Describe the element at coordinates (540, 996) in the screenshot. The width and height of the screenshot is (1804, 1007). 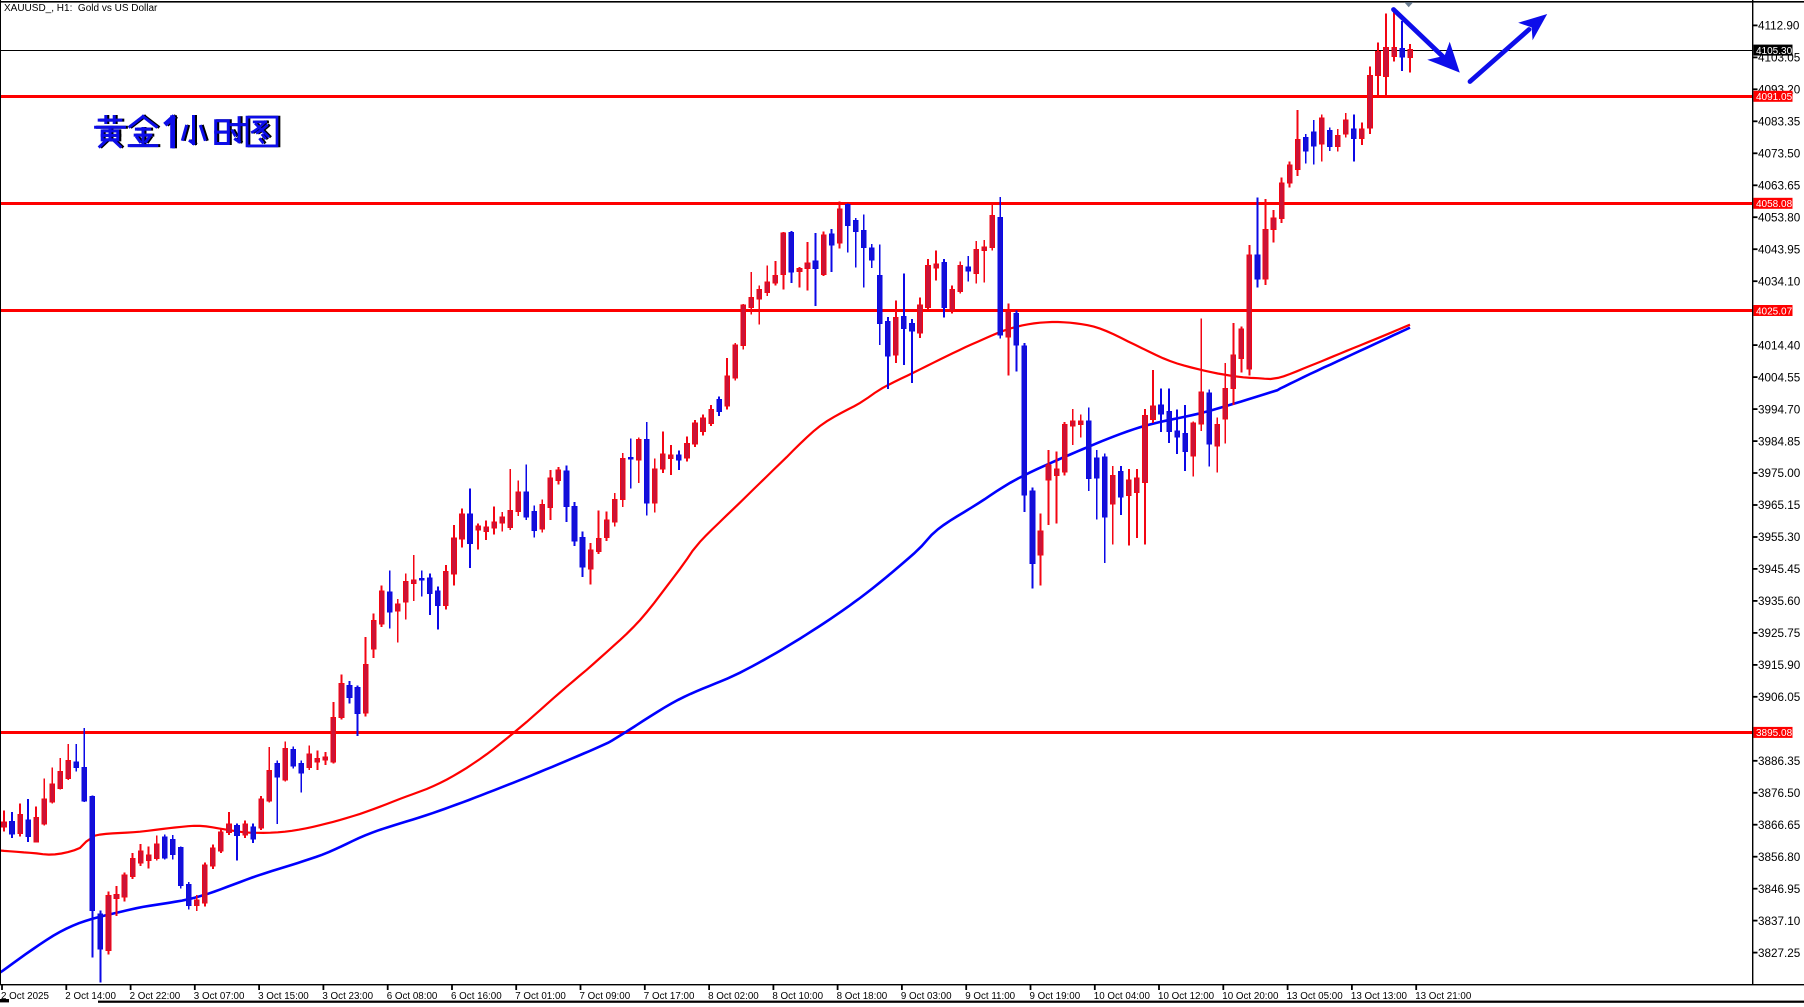
I see `svg-text: 7 Oct 01:00` at that location.